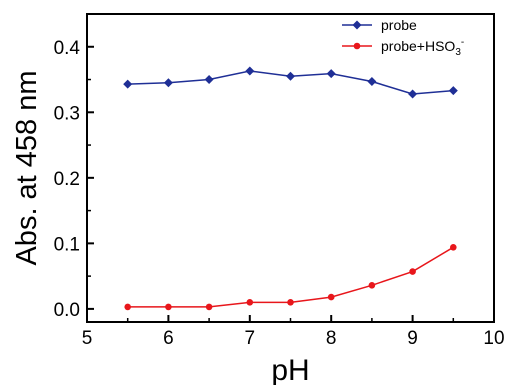  I want to click on legend: probe probe+HSO3-, so click(403, 37).